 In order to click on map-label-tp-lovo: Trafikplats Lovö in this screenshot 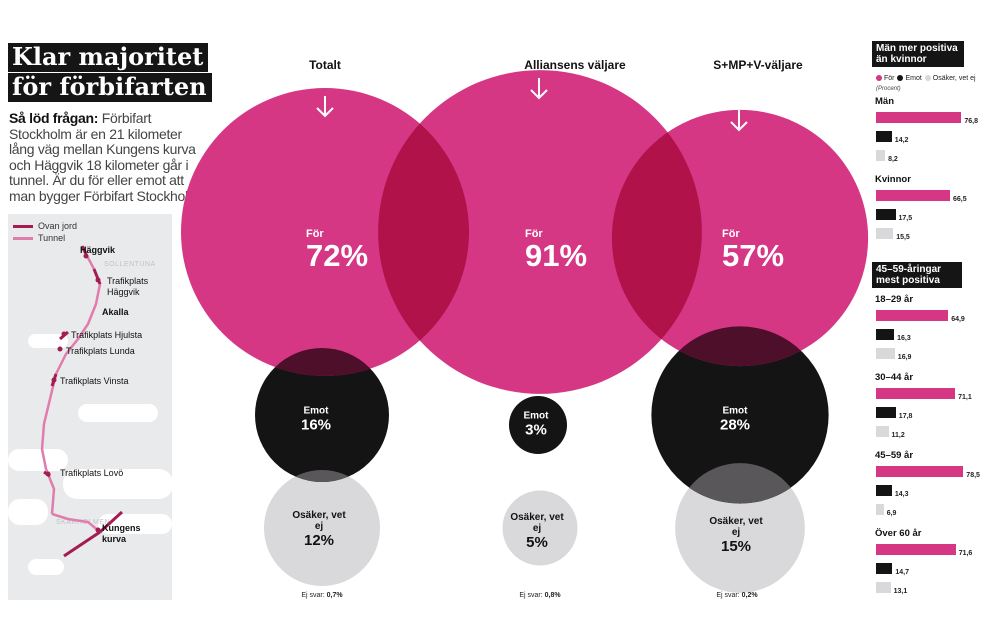, I will do `click(92, 473)`.